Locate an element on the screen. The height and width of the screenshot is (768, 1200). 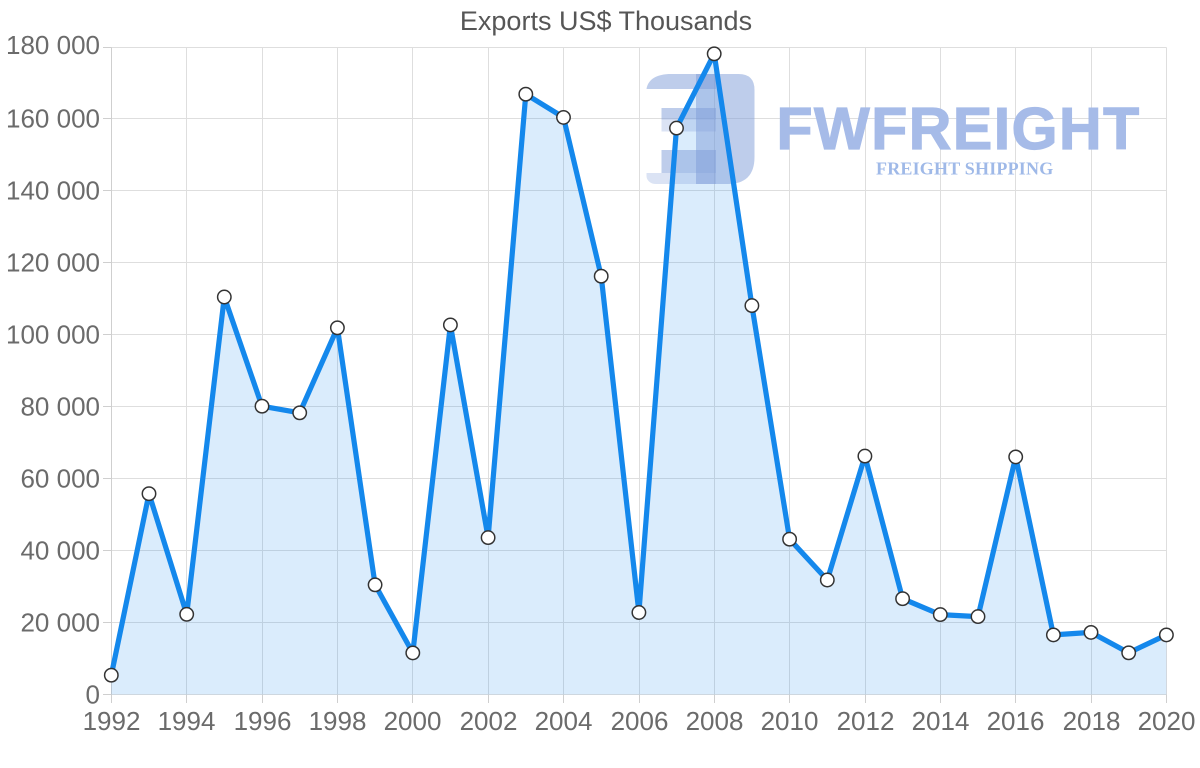
svg-text: FWFREIGHT is located at coordinates (959, 129).